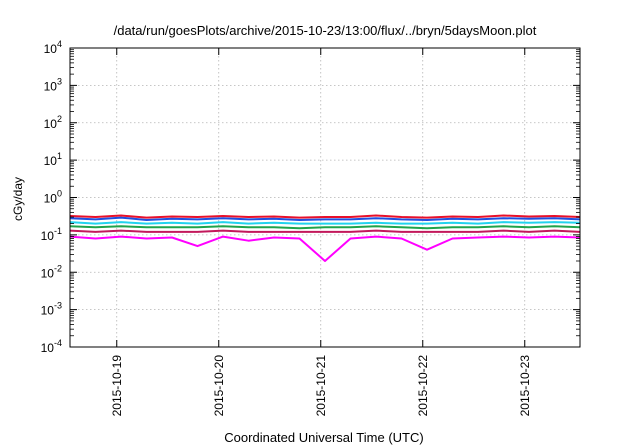 Image resolution: width=640 pixels, height=448 pixels. I want to click on y-tick-label: 10², so click(53, 122).